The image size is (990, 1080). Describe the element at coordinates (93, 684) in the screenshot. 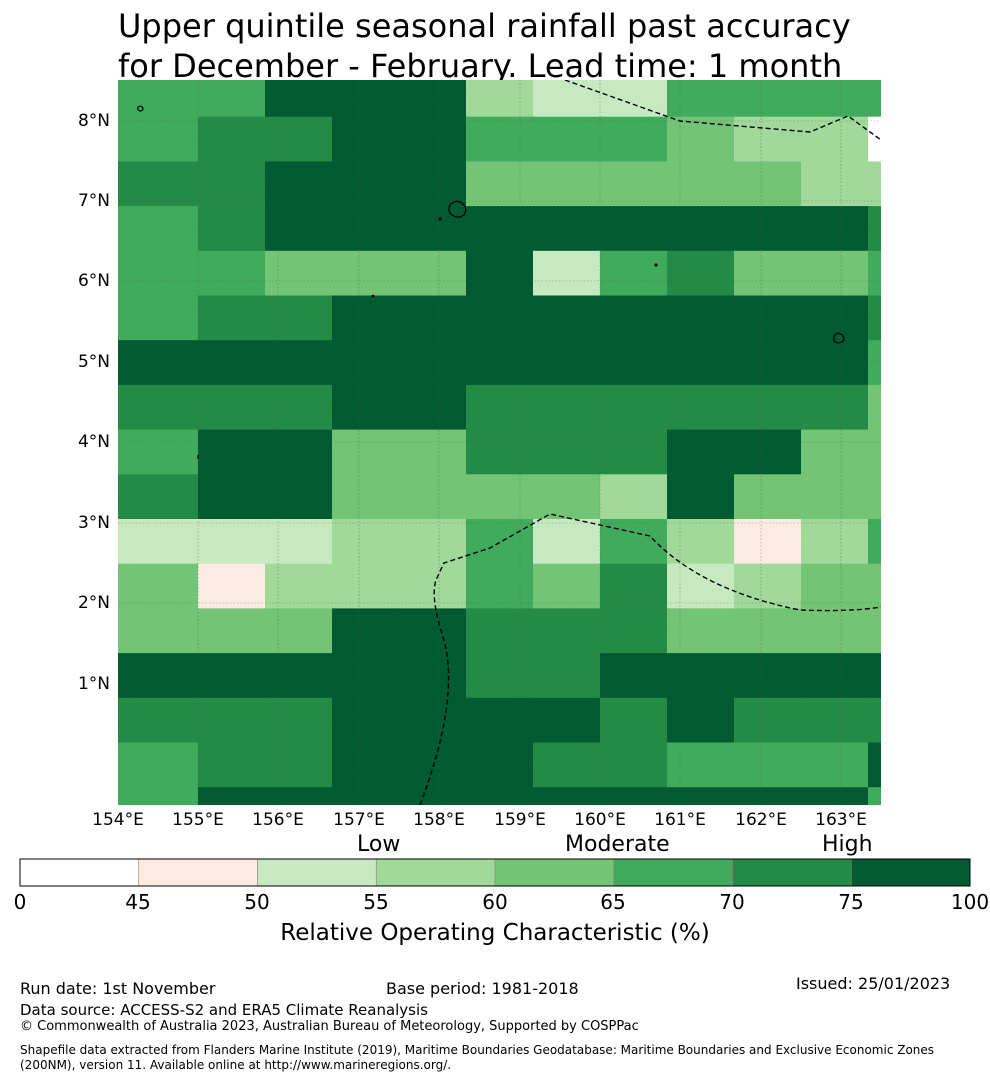

I see `lat-label: 1°N` at that location.